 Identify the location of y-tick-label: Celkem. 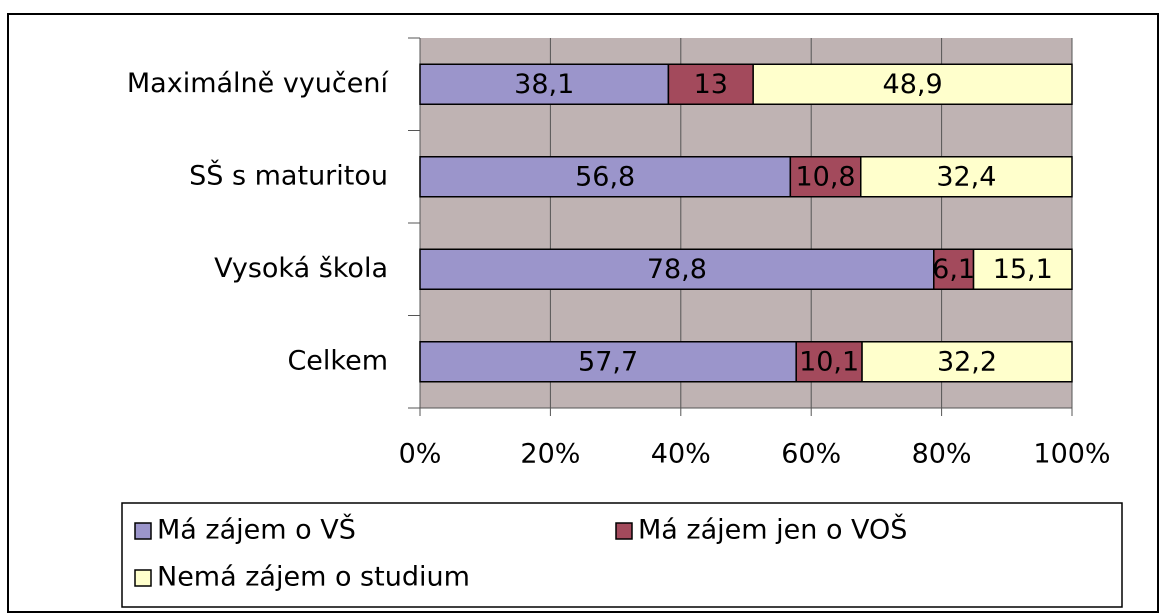
(337, 360).